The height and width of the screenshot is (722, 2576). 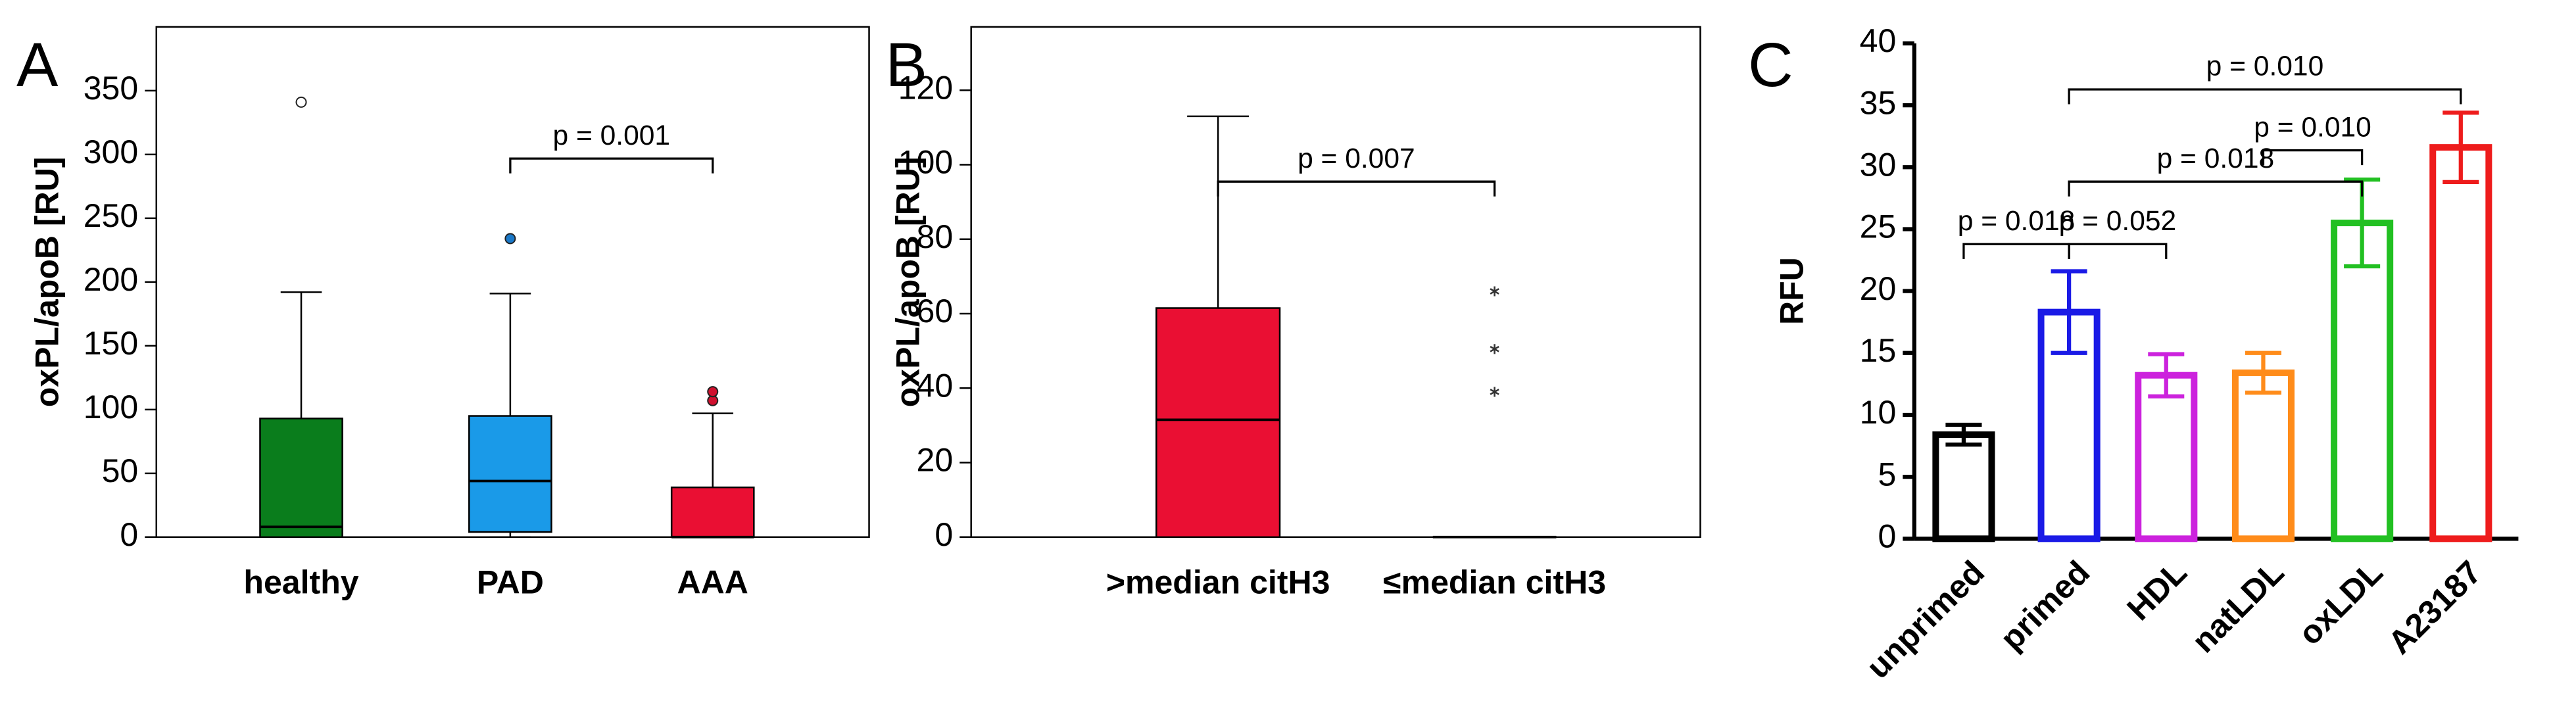 What do you see at coordinates (111, 215) in the screenshot?
I see `y-tick-label: 250` at bounding box center [111, 215].